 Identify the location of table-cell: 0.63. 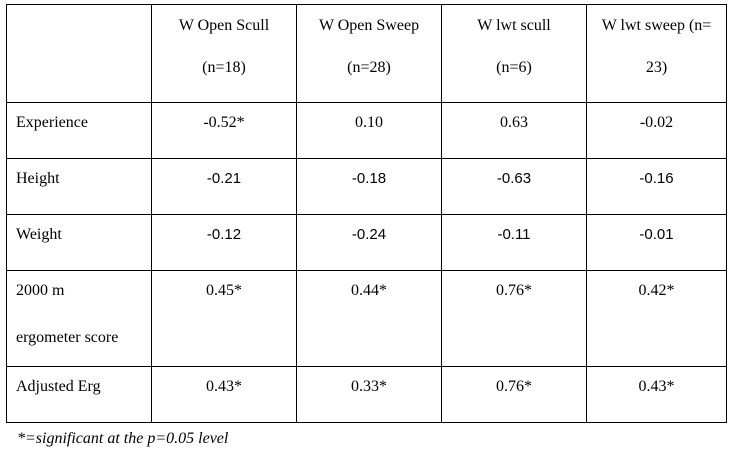
(514, 130).